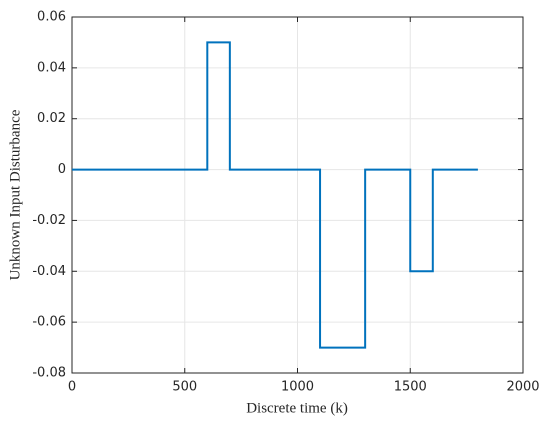  I want to click on x-tick-label: 2000, so click(522, 387).